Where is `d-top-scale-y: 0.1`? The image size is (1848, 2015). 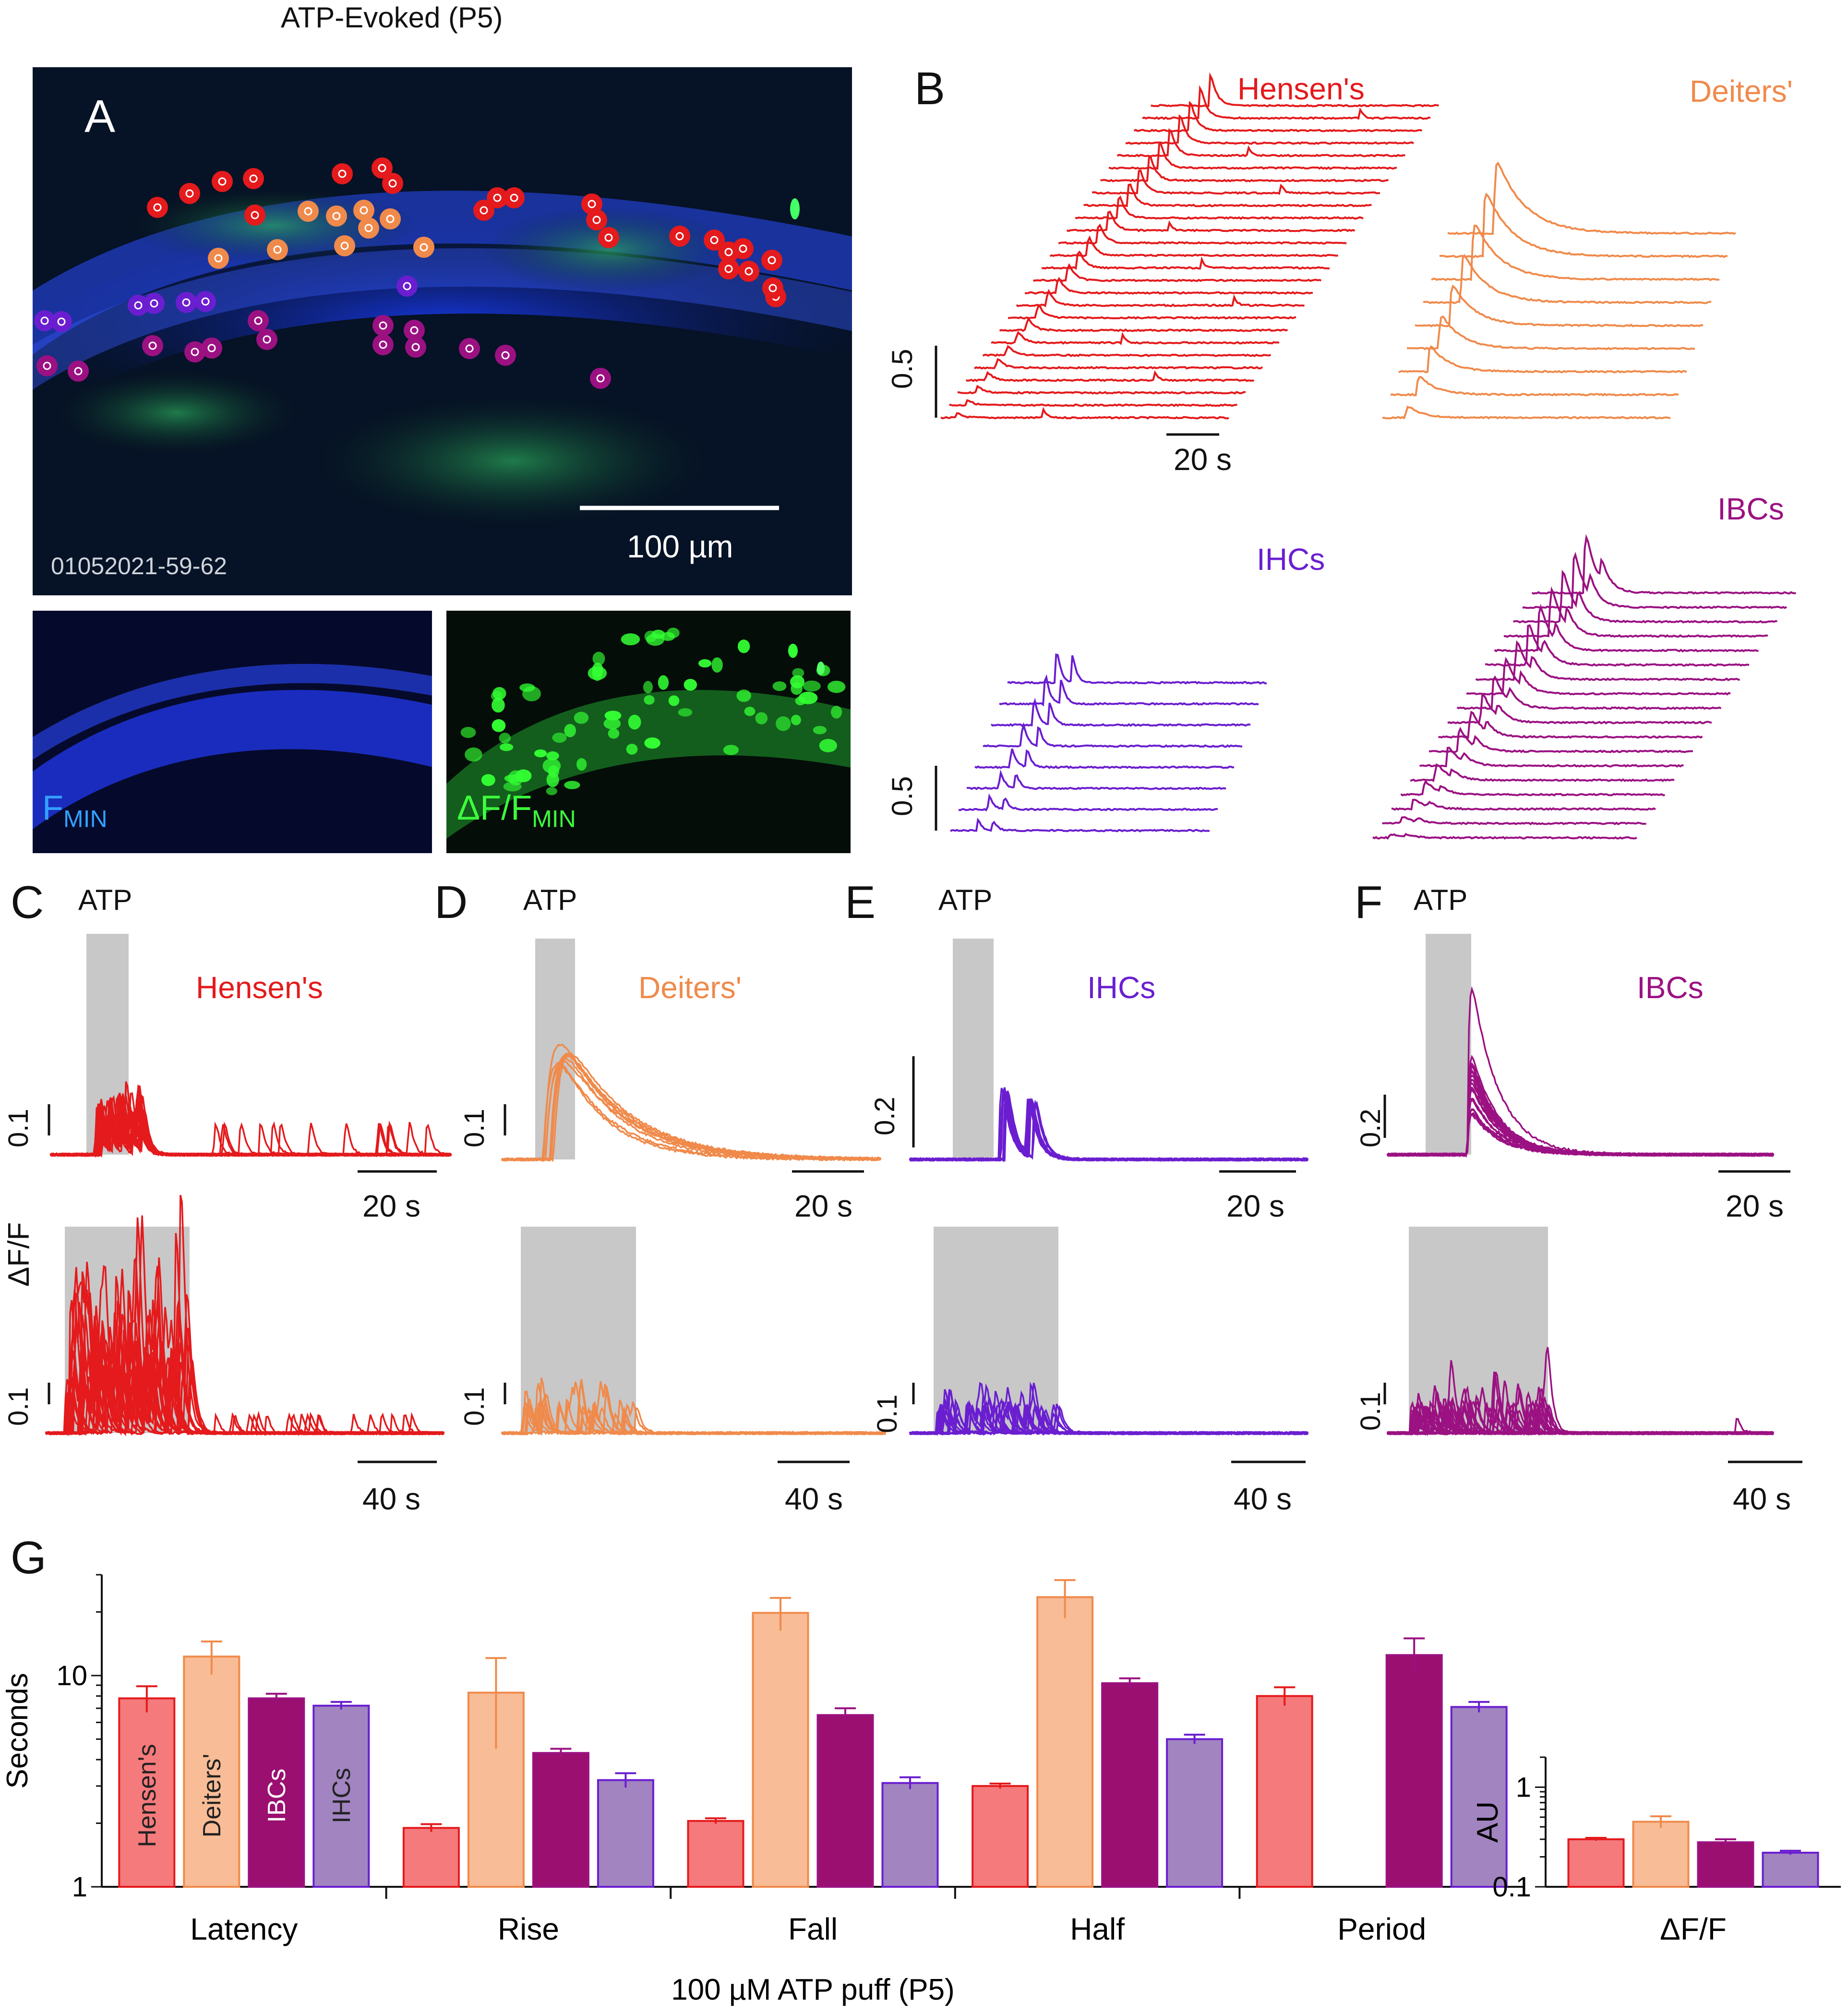
d-top-scale-y: 0.1 is located at coordinates (474, 1128).